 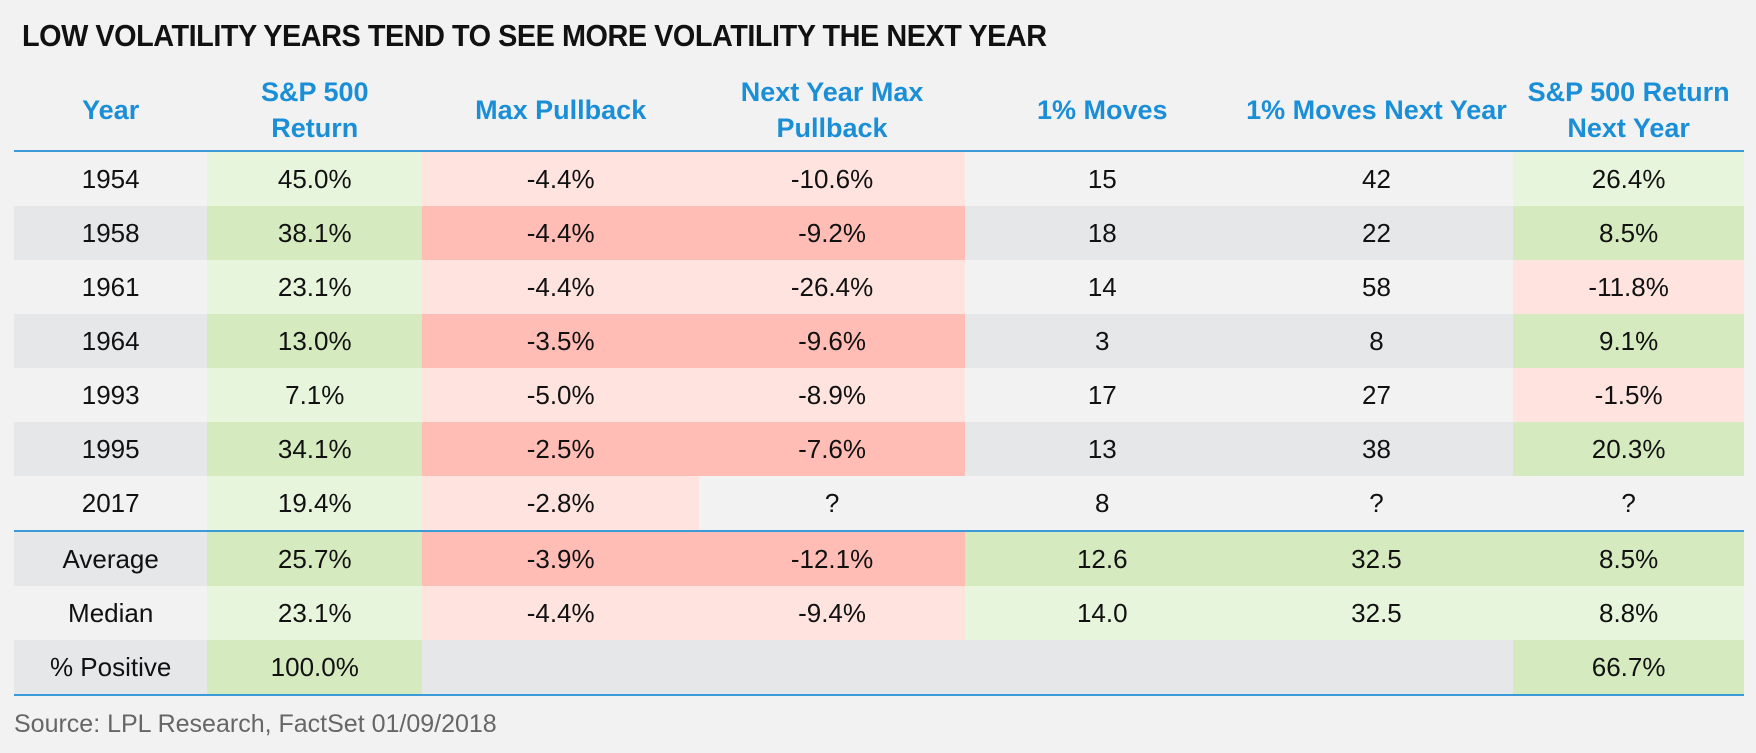 I want to click on header-next-year-max-pullback: Next Year Max Pullback, so click(x=832, y=111).